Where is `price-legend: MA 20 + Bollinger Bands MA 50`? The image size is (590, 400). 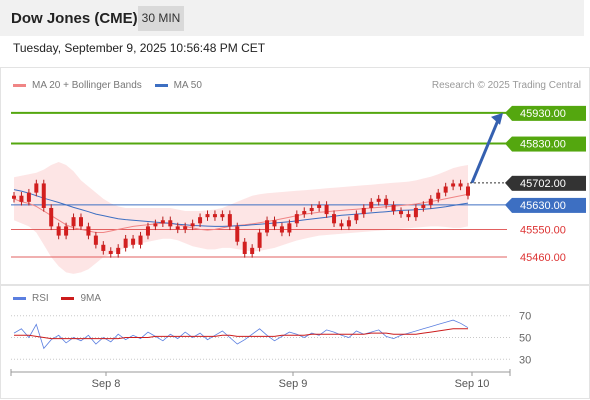
price-legend: MA 20 + Bollinger Bands MA 50 is located at coordinates (107, 86).